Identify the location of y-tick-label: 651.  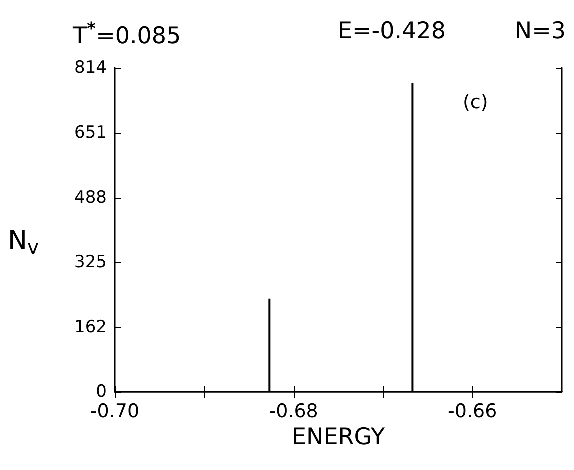
(90, 132).